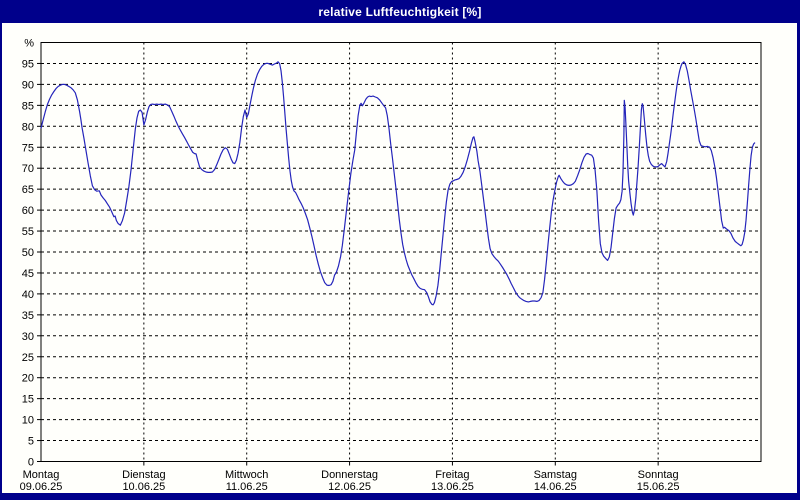 The height and width of the screenshot is (500, 800). I want to click on x-date-label: 11.06.25, so click(247, 487).